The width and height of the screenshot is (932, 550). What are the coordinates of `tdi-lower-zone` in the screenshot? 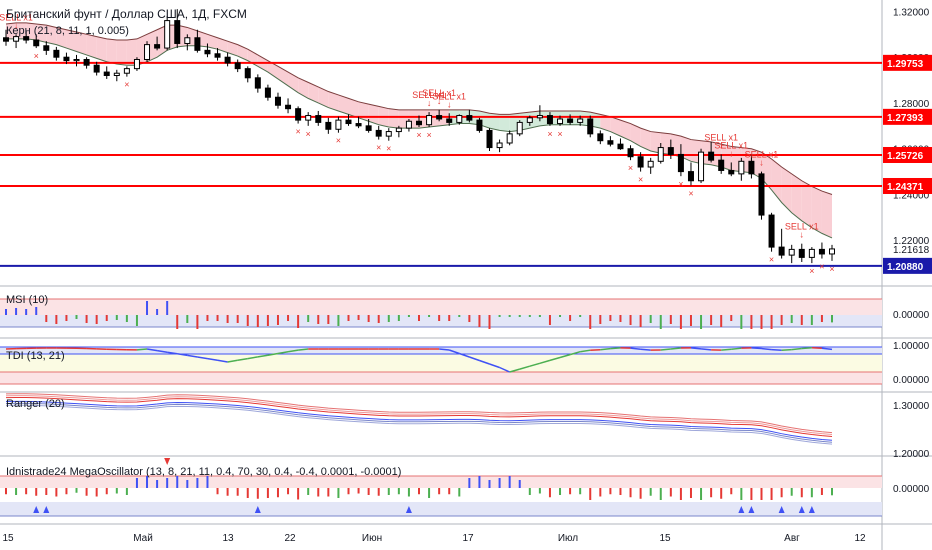 It's located at (441, 378).